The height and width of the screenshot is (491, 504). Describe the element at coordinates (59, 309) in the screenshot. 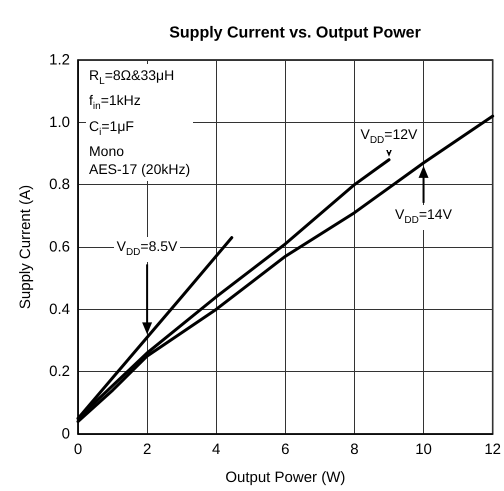

I see `y-tick-label: 0.4` at that location.